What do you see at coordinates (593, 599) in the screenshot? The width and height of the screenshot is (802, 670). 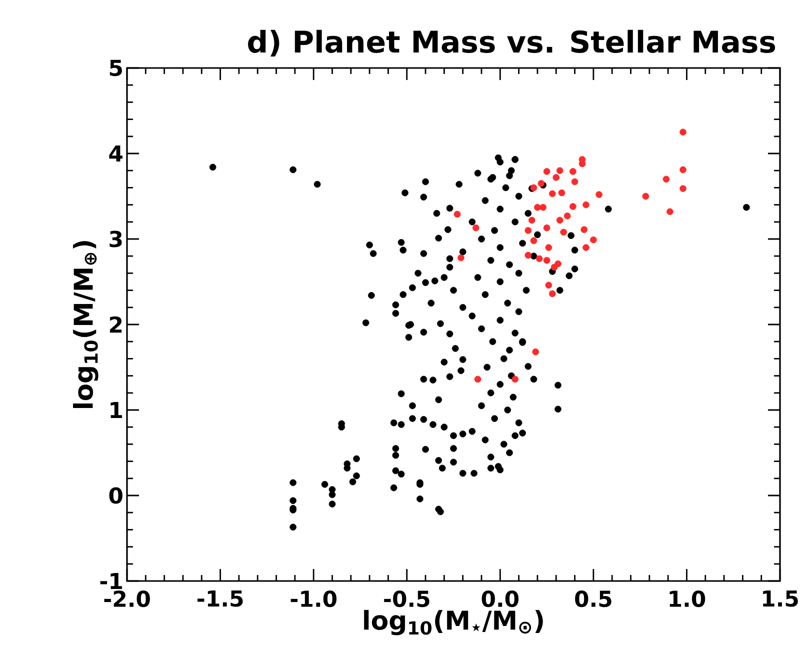 I see `x-tick-label: 0.5` at bounding box center [593, 599].